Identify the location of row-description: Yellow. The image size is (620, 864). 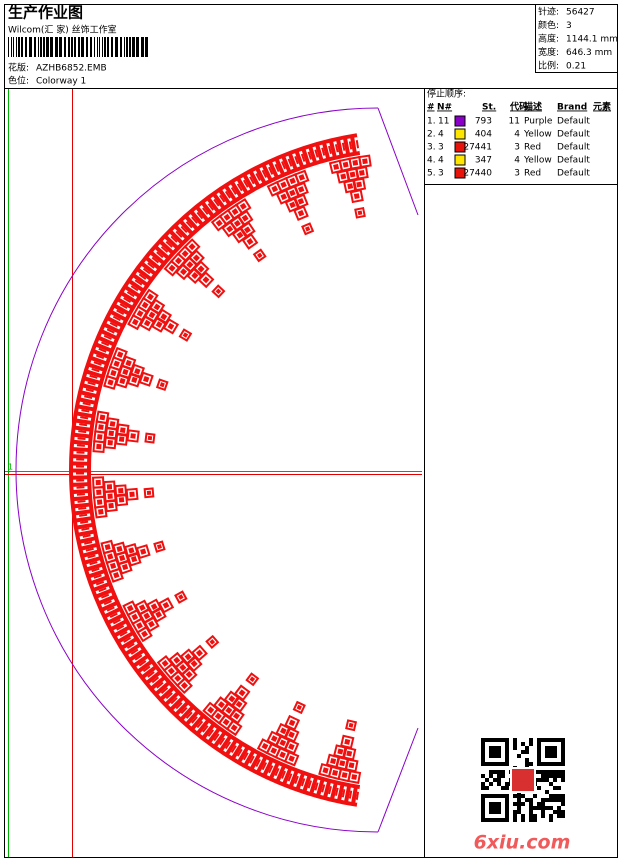
(537, 135).